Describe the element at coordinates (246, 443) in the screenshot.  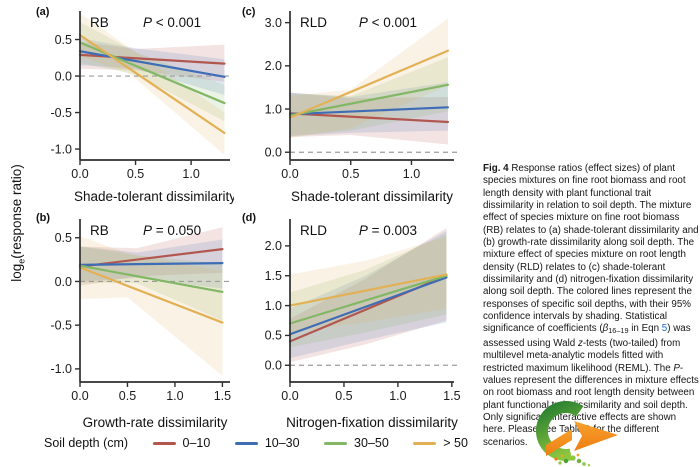
I see `legend-swatch-blue` at that location.